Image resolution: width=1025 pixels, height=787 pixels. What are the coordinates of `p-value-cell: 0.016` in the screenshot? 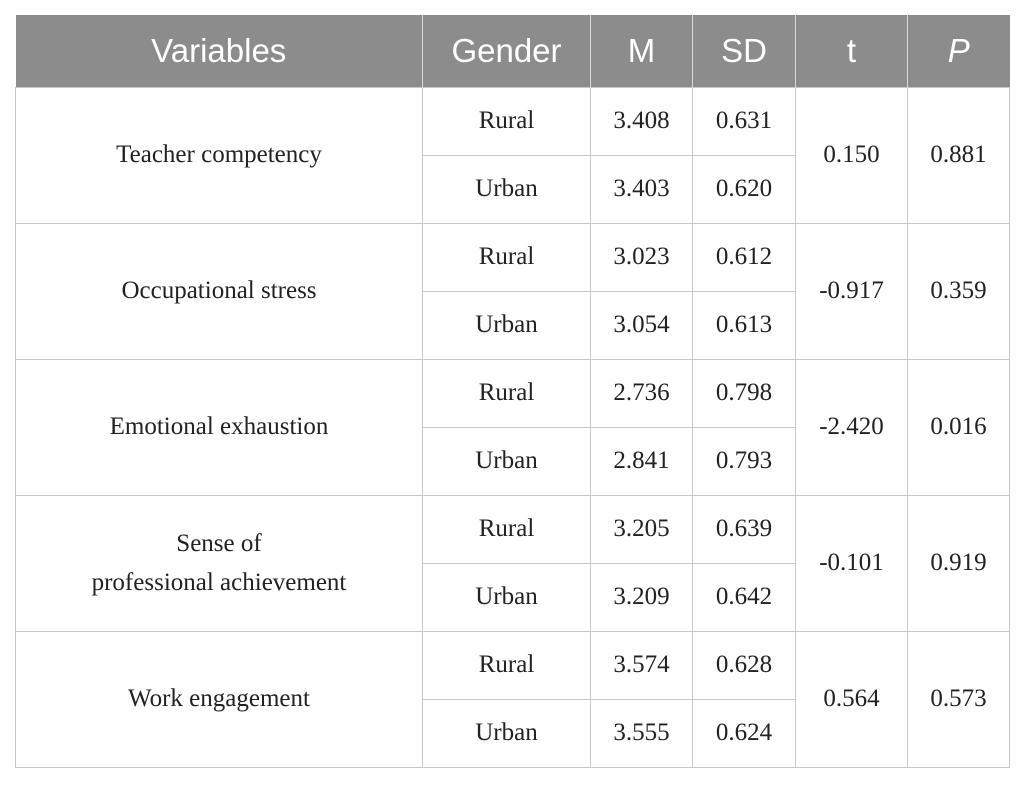 It's located at (958, 427).